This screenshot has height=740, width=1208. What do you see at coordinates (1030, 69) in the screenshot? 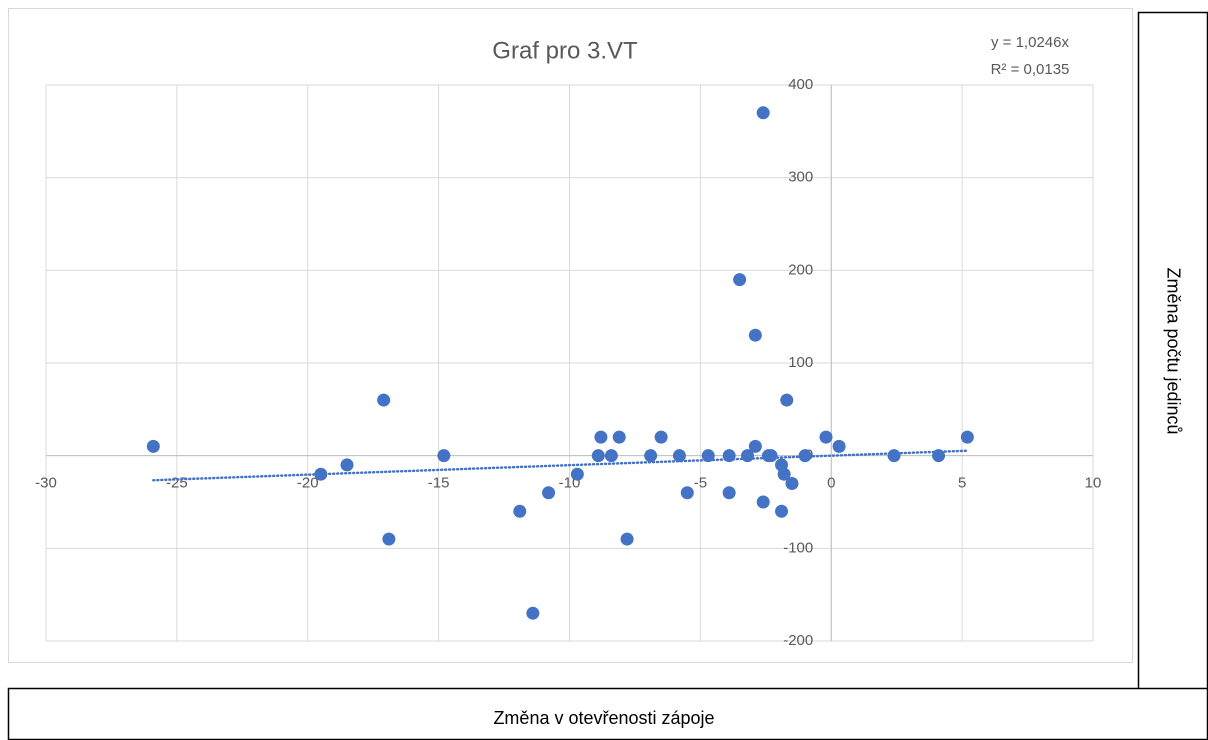
I see `trend-r-squared: R² = 0,0135` at bounding box center [1030, 69].